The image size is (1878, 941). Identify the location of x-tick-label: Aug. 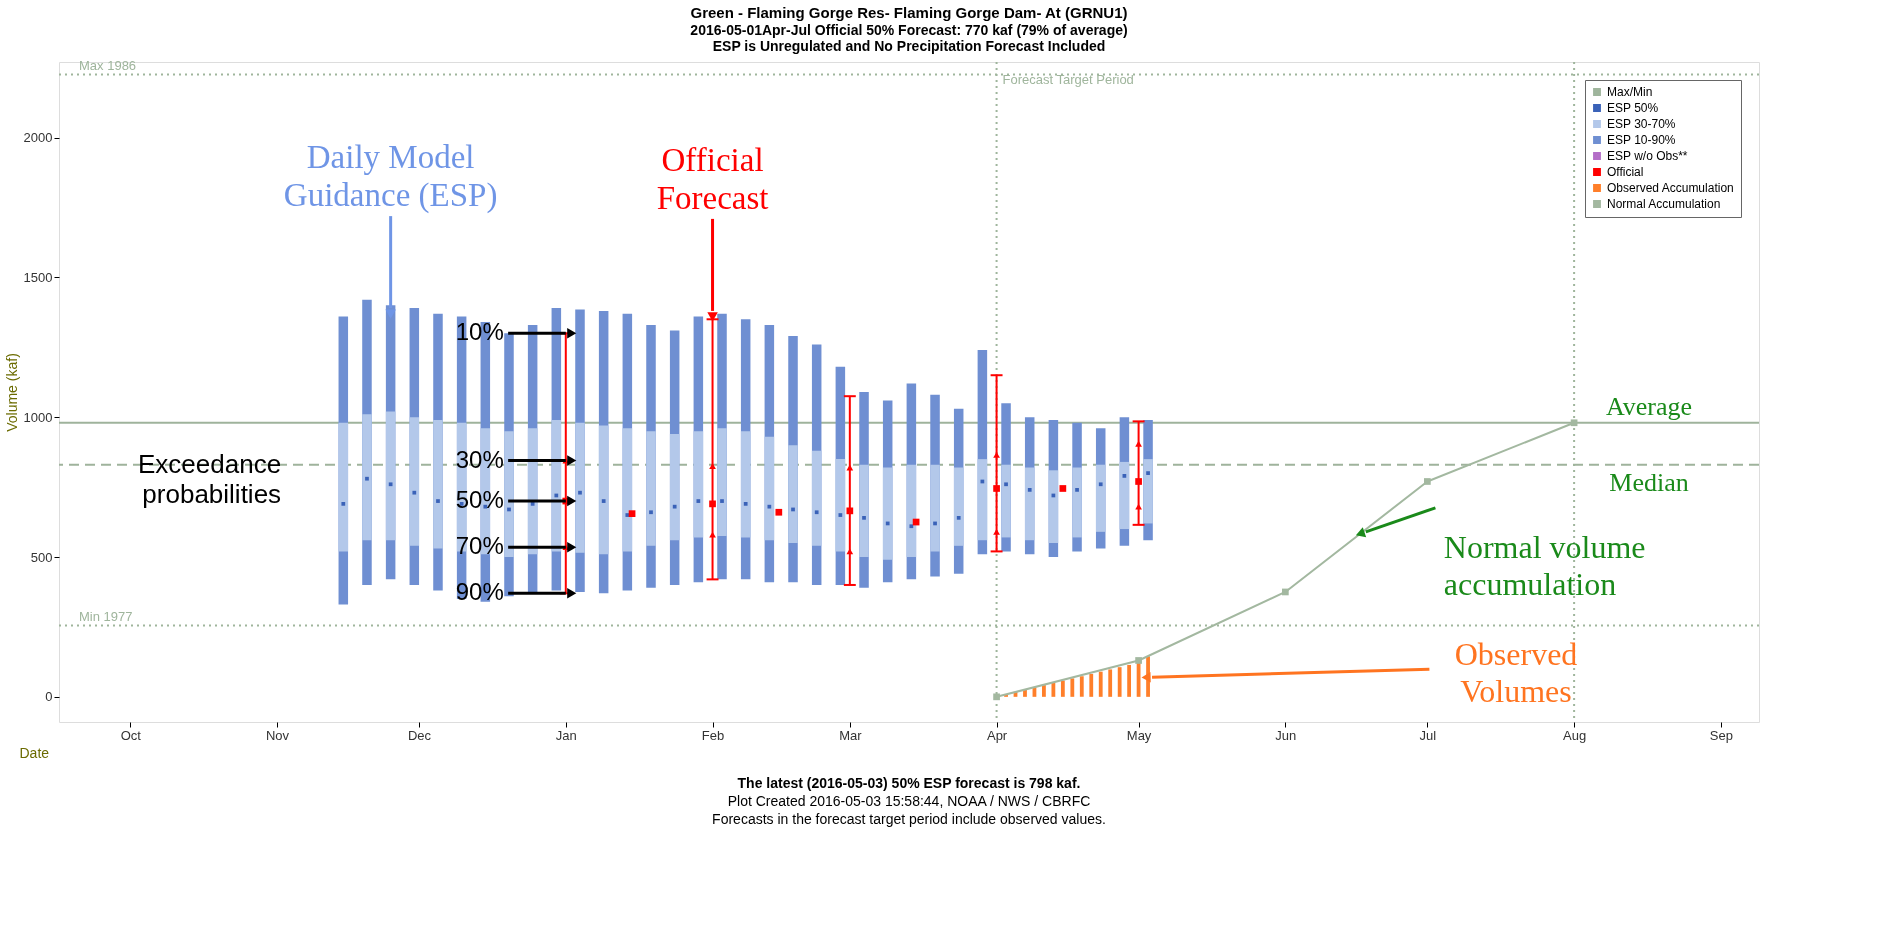
(1575, 735).